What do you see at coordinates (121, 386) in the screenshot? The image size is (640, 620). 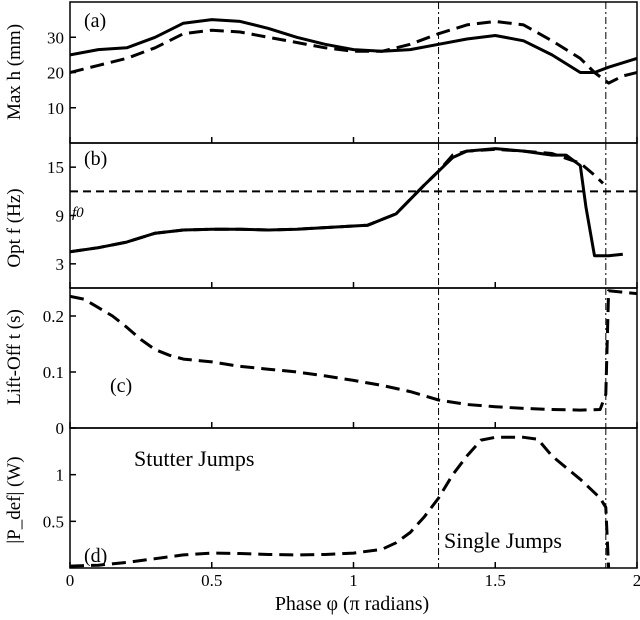 I see `panel-label-c: (c)` at bounding box center [121, 386].